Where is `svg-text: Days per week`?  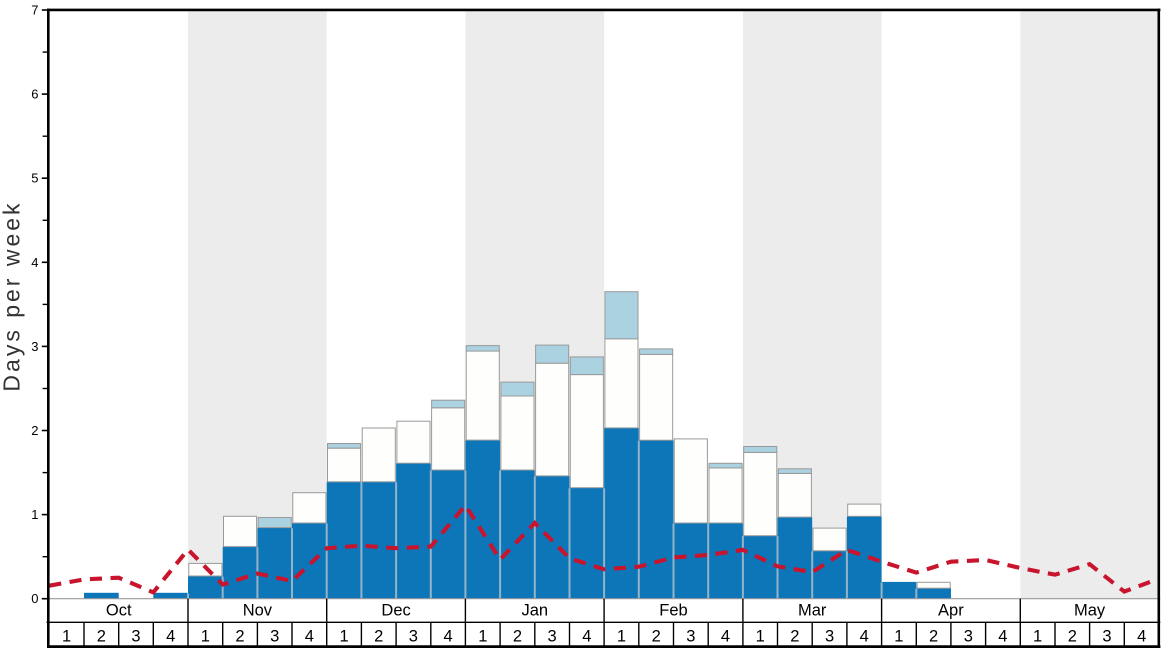 svg-text: Days per week is located at coordinates (12, 295).